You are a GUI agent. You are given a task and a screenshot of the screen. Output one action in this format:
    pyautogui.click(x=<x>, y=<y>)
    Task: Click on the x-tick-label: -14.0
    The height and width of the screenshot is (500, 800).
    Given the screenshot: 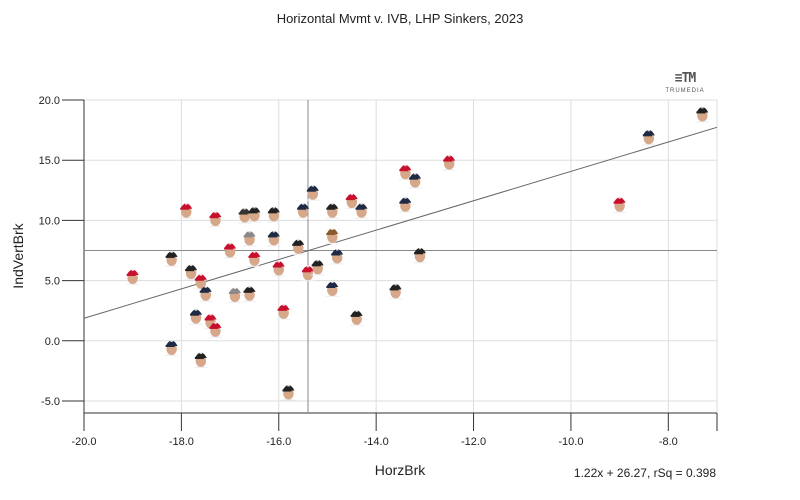 What is the action you would take?
    pyautogui.click(x=376, y=442)
    